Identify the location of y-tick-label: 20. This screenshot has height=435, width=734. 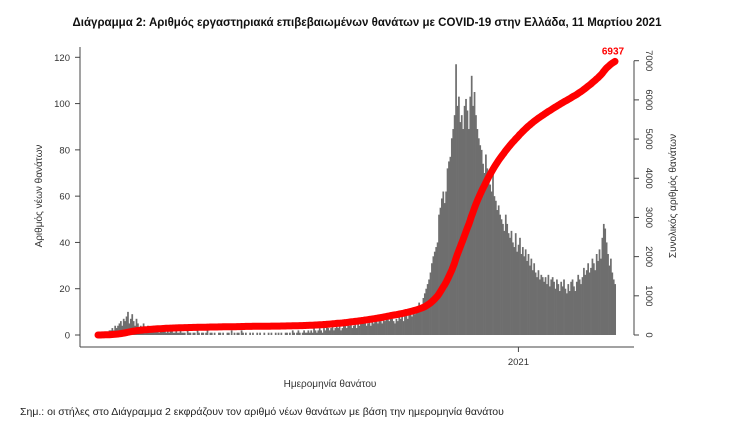
(64, 289).